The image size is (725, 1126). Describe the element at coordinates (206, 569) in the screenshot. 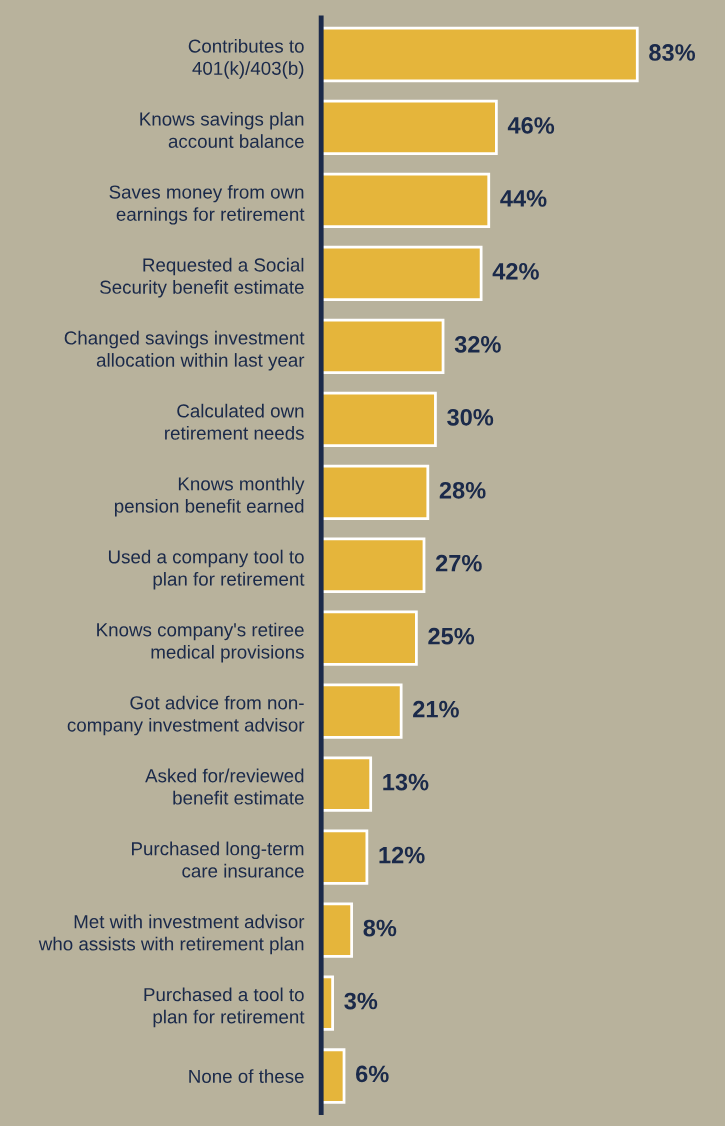

I see `y-tick-label: Used a company tool to plan for retirement` at that location.